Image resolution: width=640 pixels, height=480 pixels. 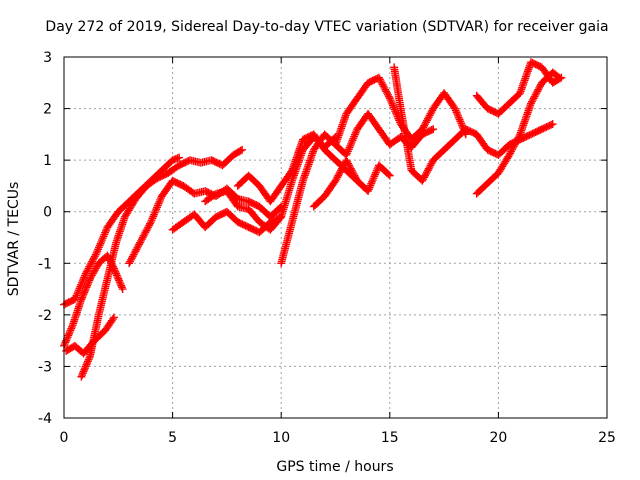 I want to click on y-tick-label: -3, so click(x=45, y=367).